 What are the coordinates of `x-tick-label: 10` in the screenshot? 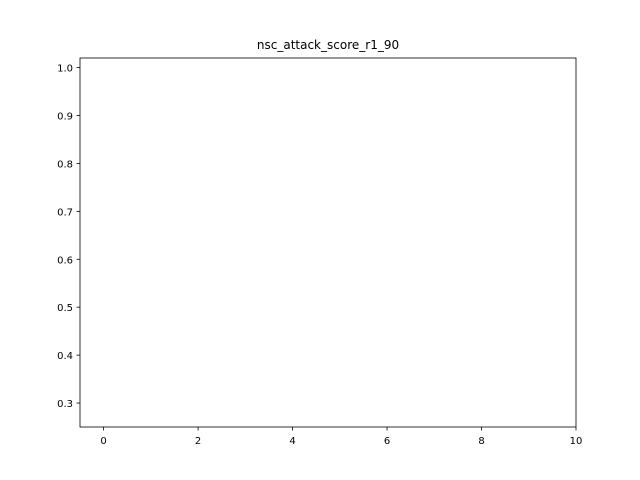 It's located at (576, 441).